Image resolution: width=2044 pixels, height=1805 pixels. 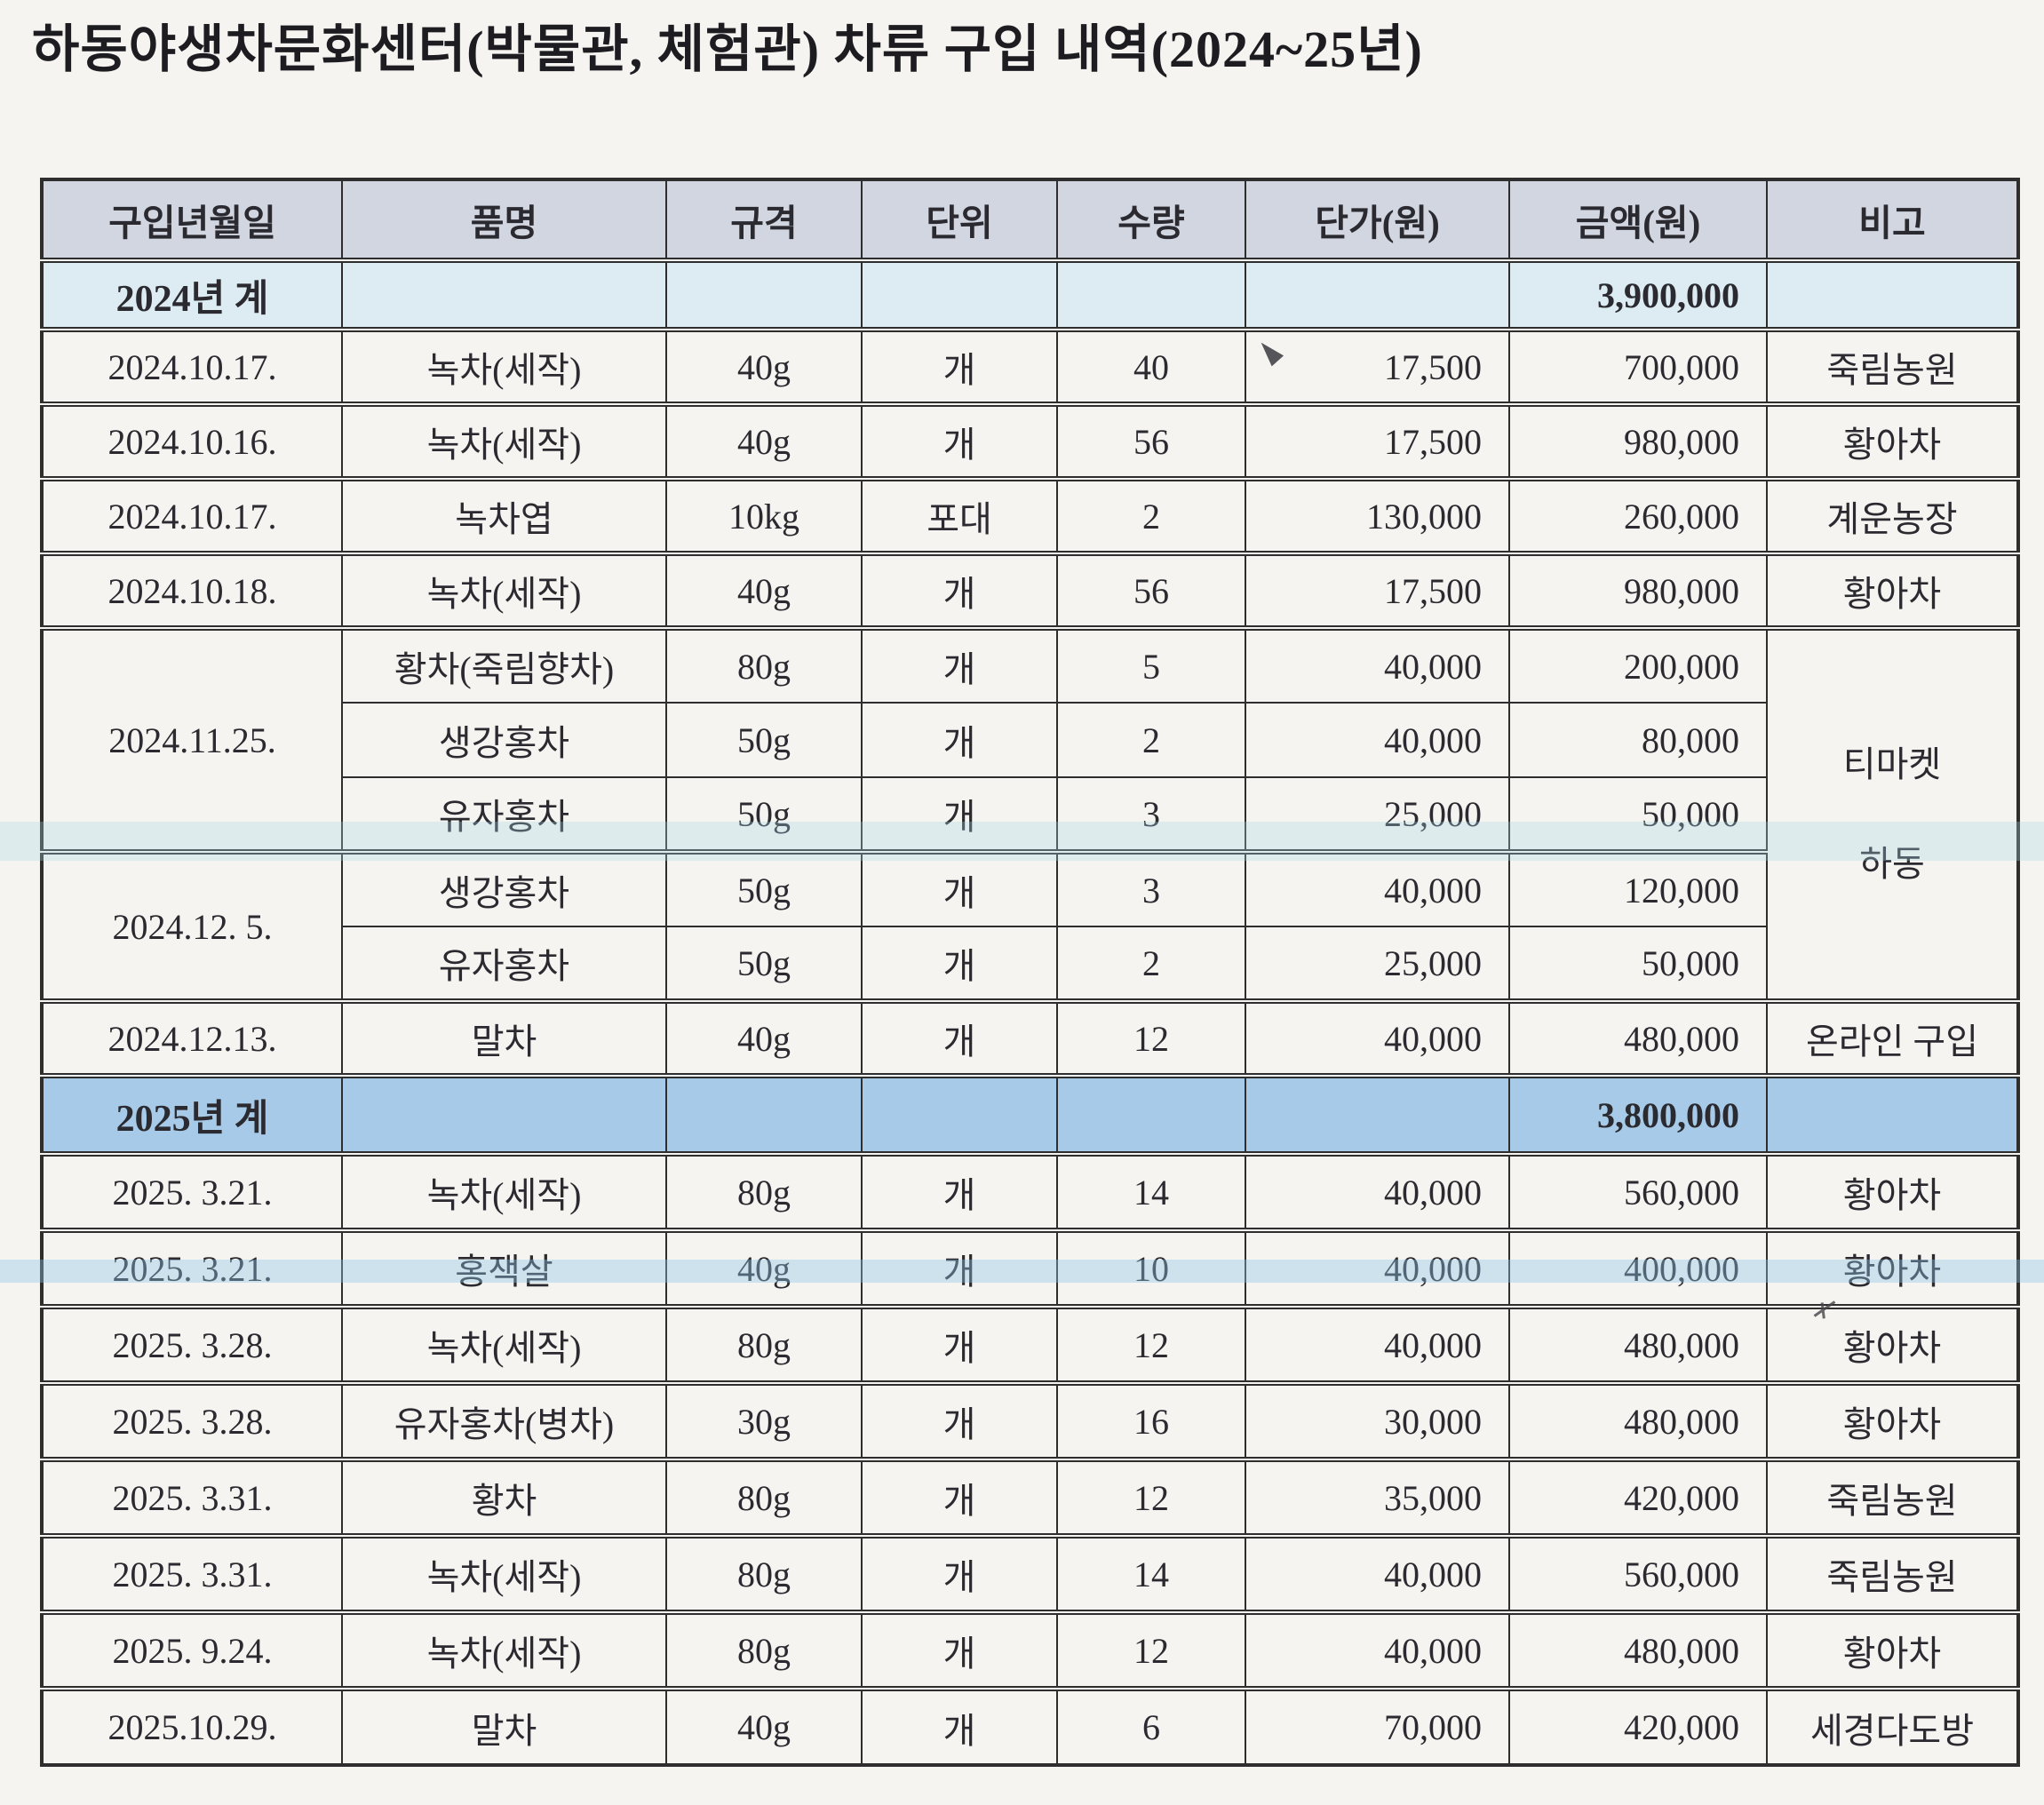 I want to click on col-header-quantity: 수량, so click(x=1151, y=221).